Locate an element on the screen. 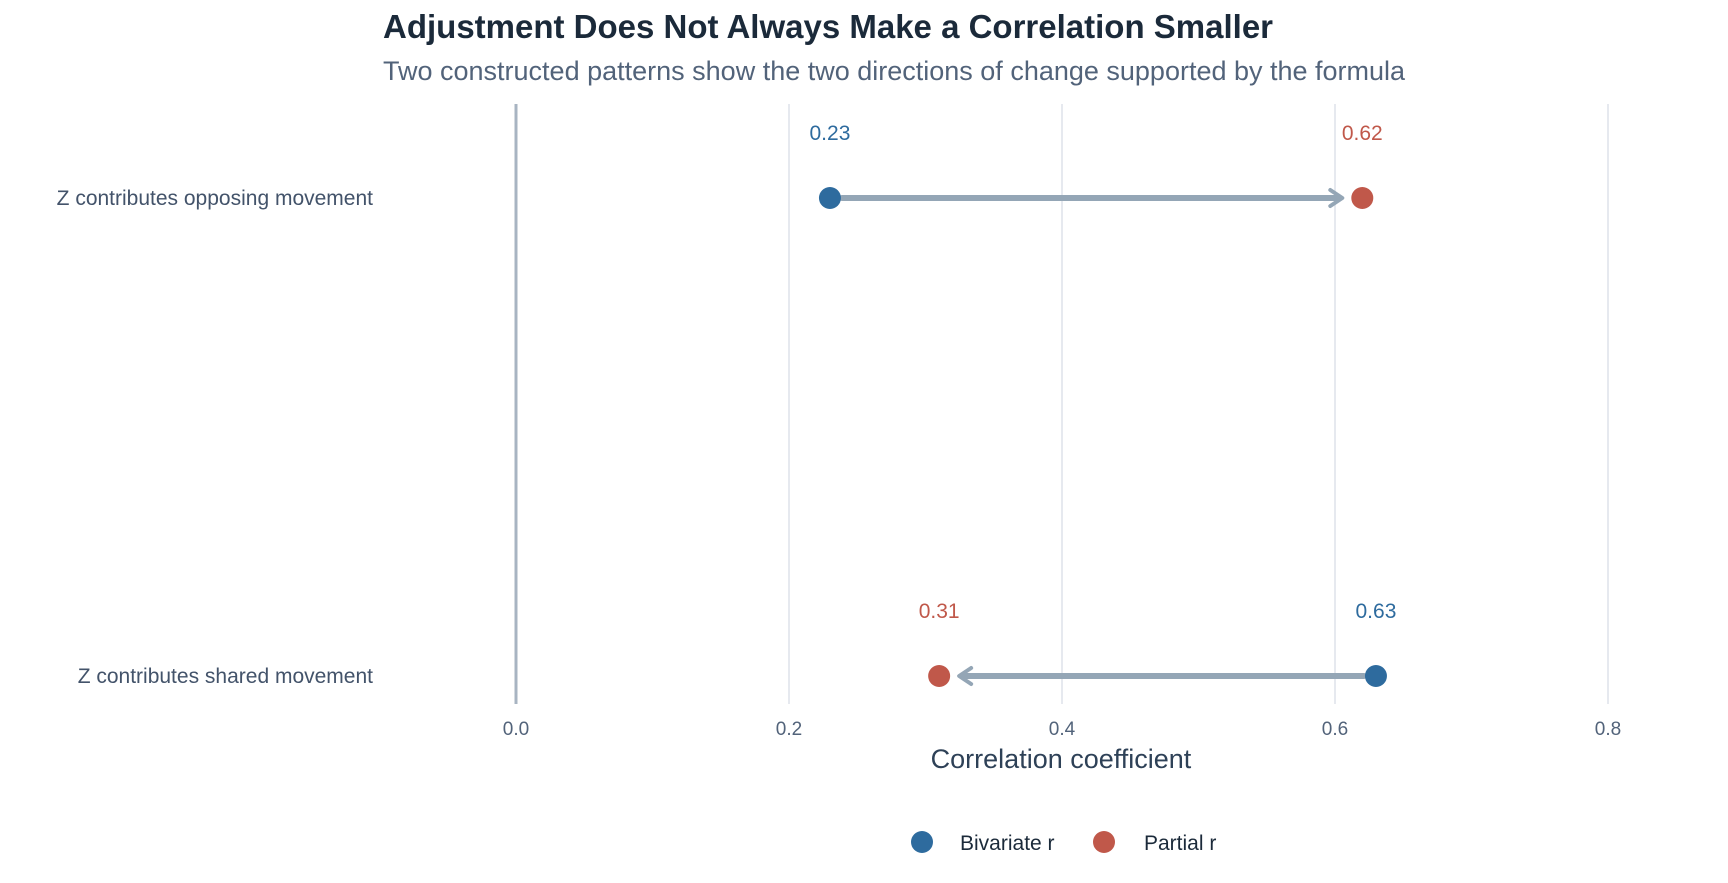 This screenshot has width=1728, height=883. legend-bivariate-label: Bivariate r is located at coordinates (1007, 843).